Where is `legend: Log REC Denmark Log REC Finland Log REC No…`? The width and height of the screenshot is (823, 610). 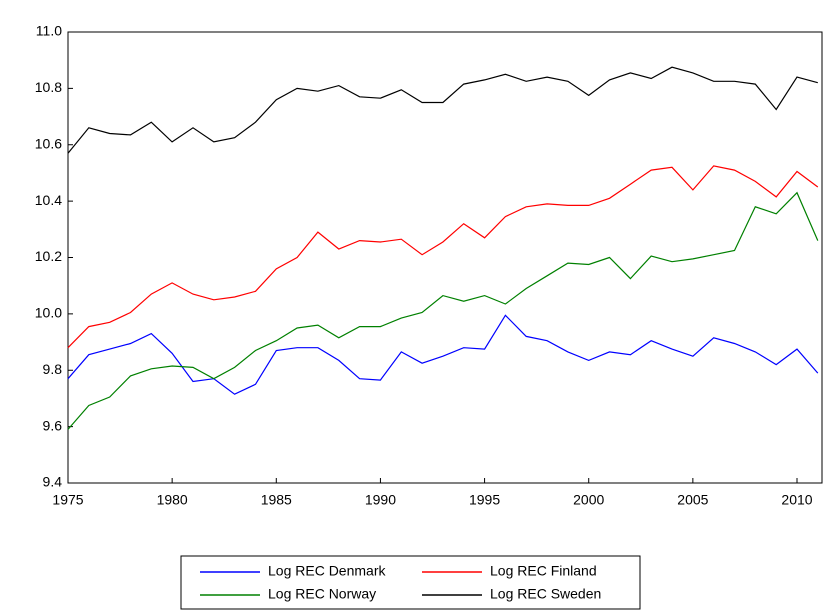
legend: Log REC Denmark Log REC Finland Log REC No… is located at coordinates (410, 582).